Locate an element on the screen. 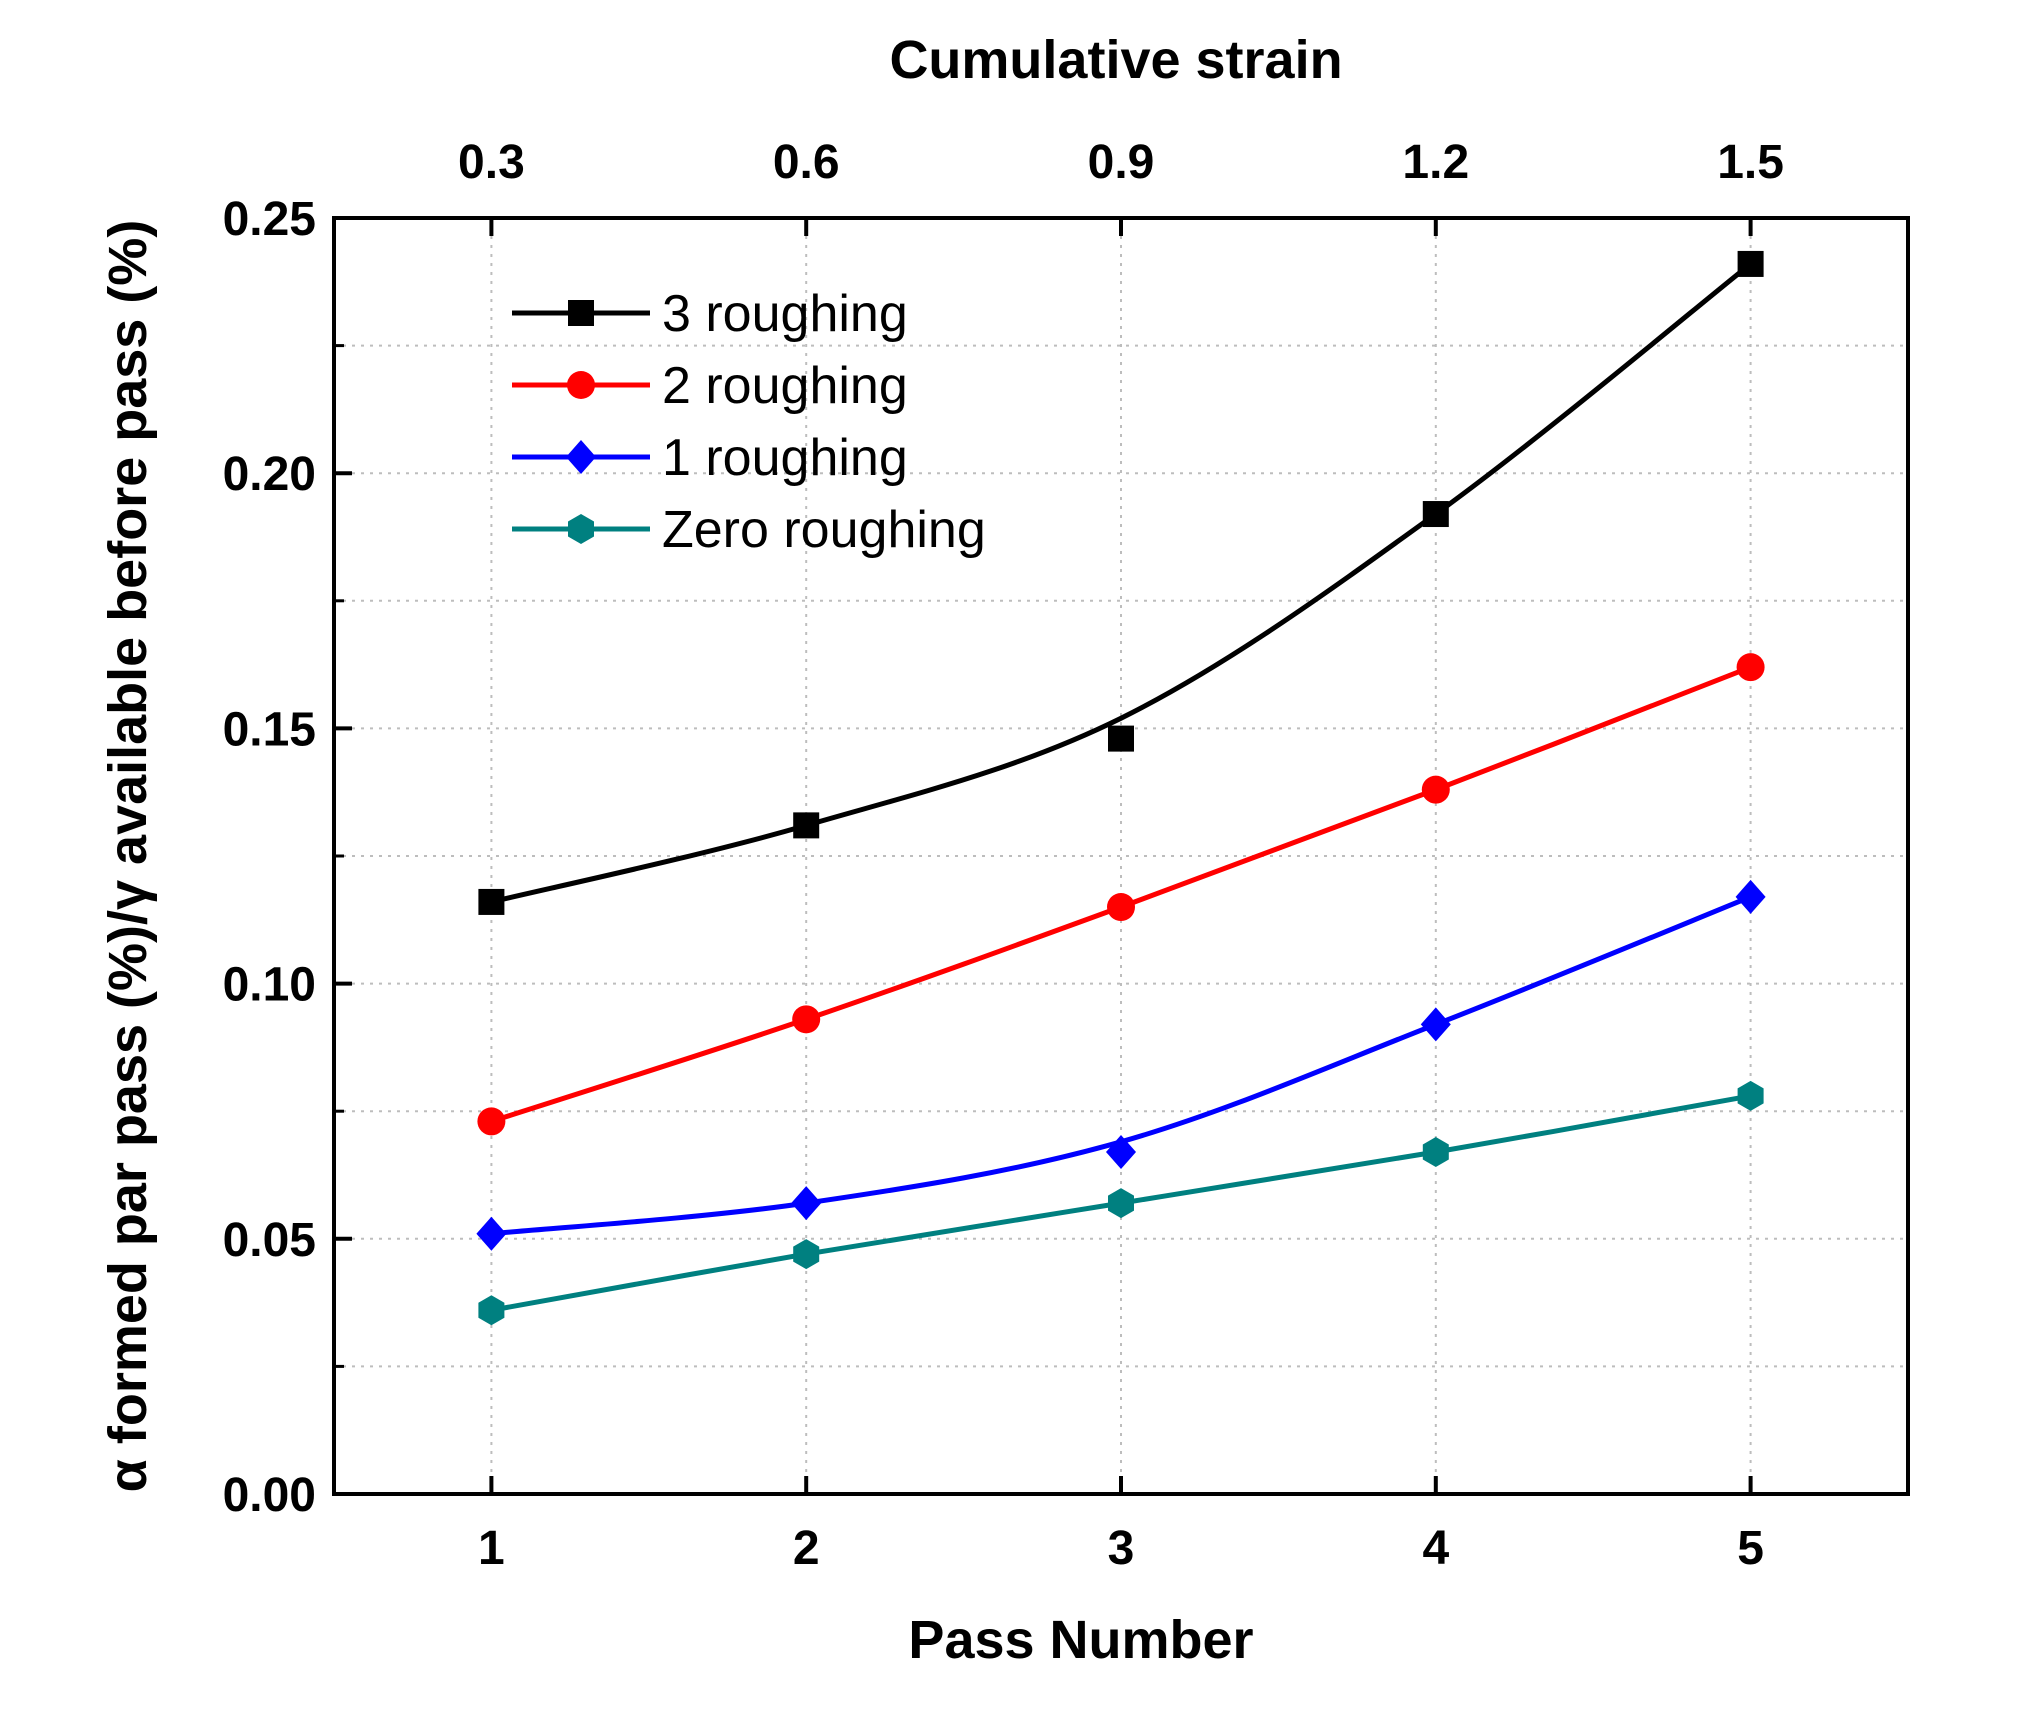  top-axis-title: Cumulative strain is located at coordinates (1115, 60).